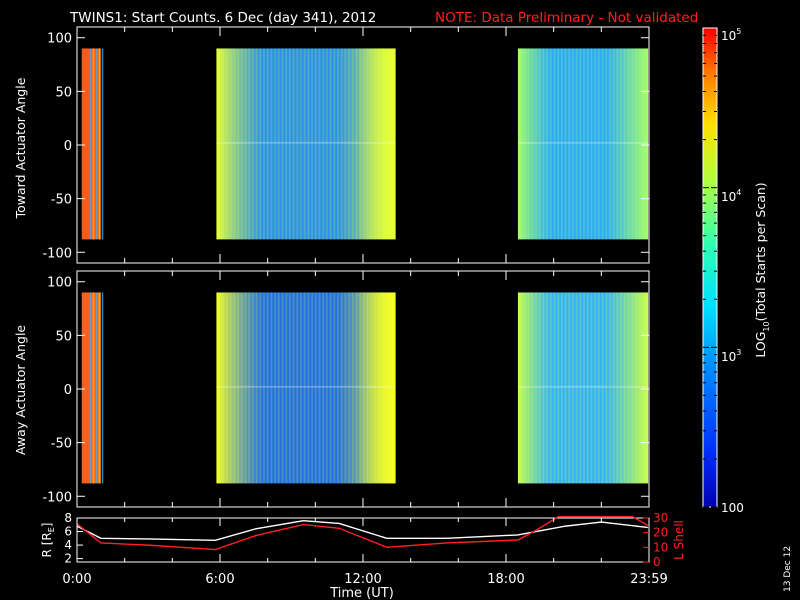  I want to click on lshell-line, so click(362, 533).